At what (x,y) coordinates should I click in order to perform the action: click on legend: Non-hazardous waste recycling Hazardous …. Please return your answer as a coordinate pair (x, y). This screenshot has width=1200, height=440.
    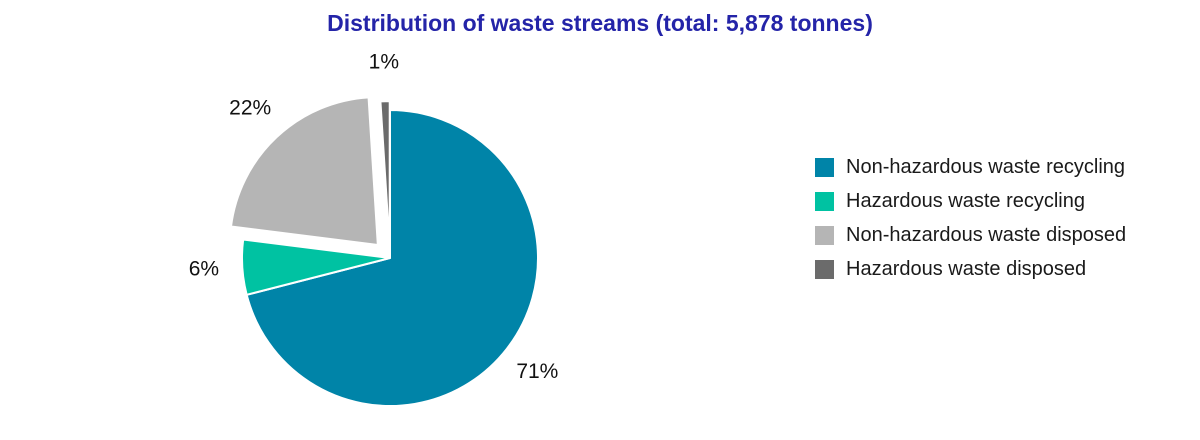
    Looking at the image, I should click on (970, 218).